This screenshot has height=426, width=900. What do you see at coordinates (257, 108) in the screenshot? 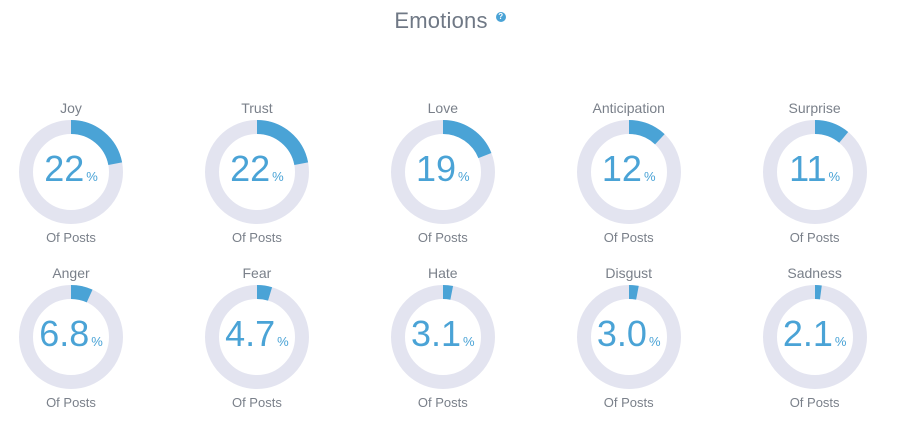
I see `emotion-label: Trust` at bounding box center [257, 108].